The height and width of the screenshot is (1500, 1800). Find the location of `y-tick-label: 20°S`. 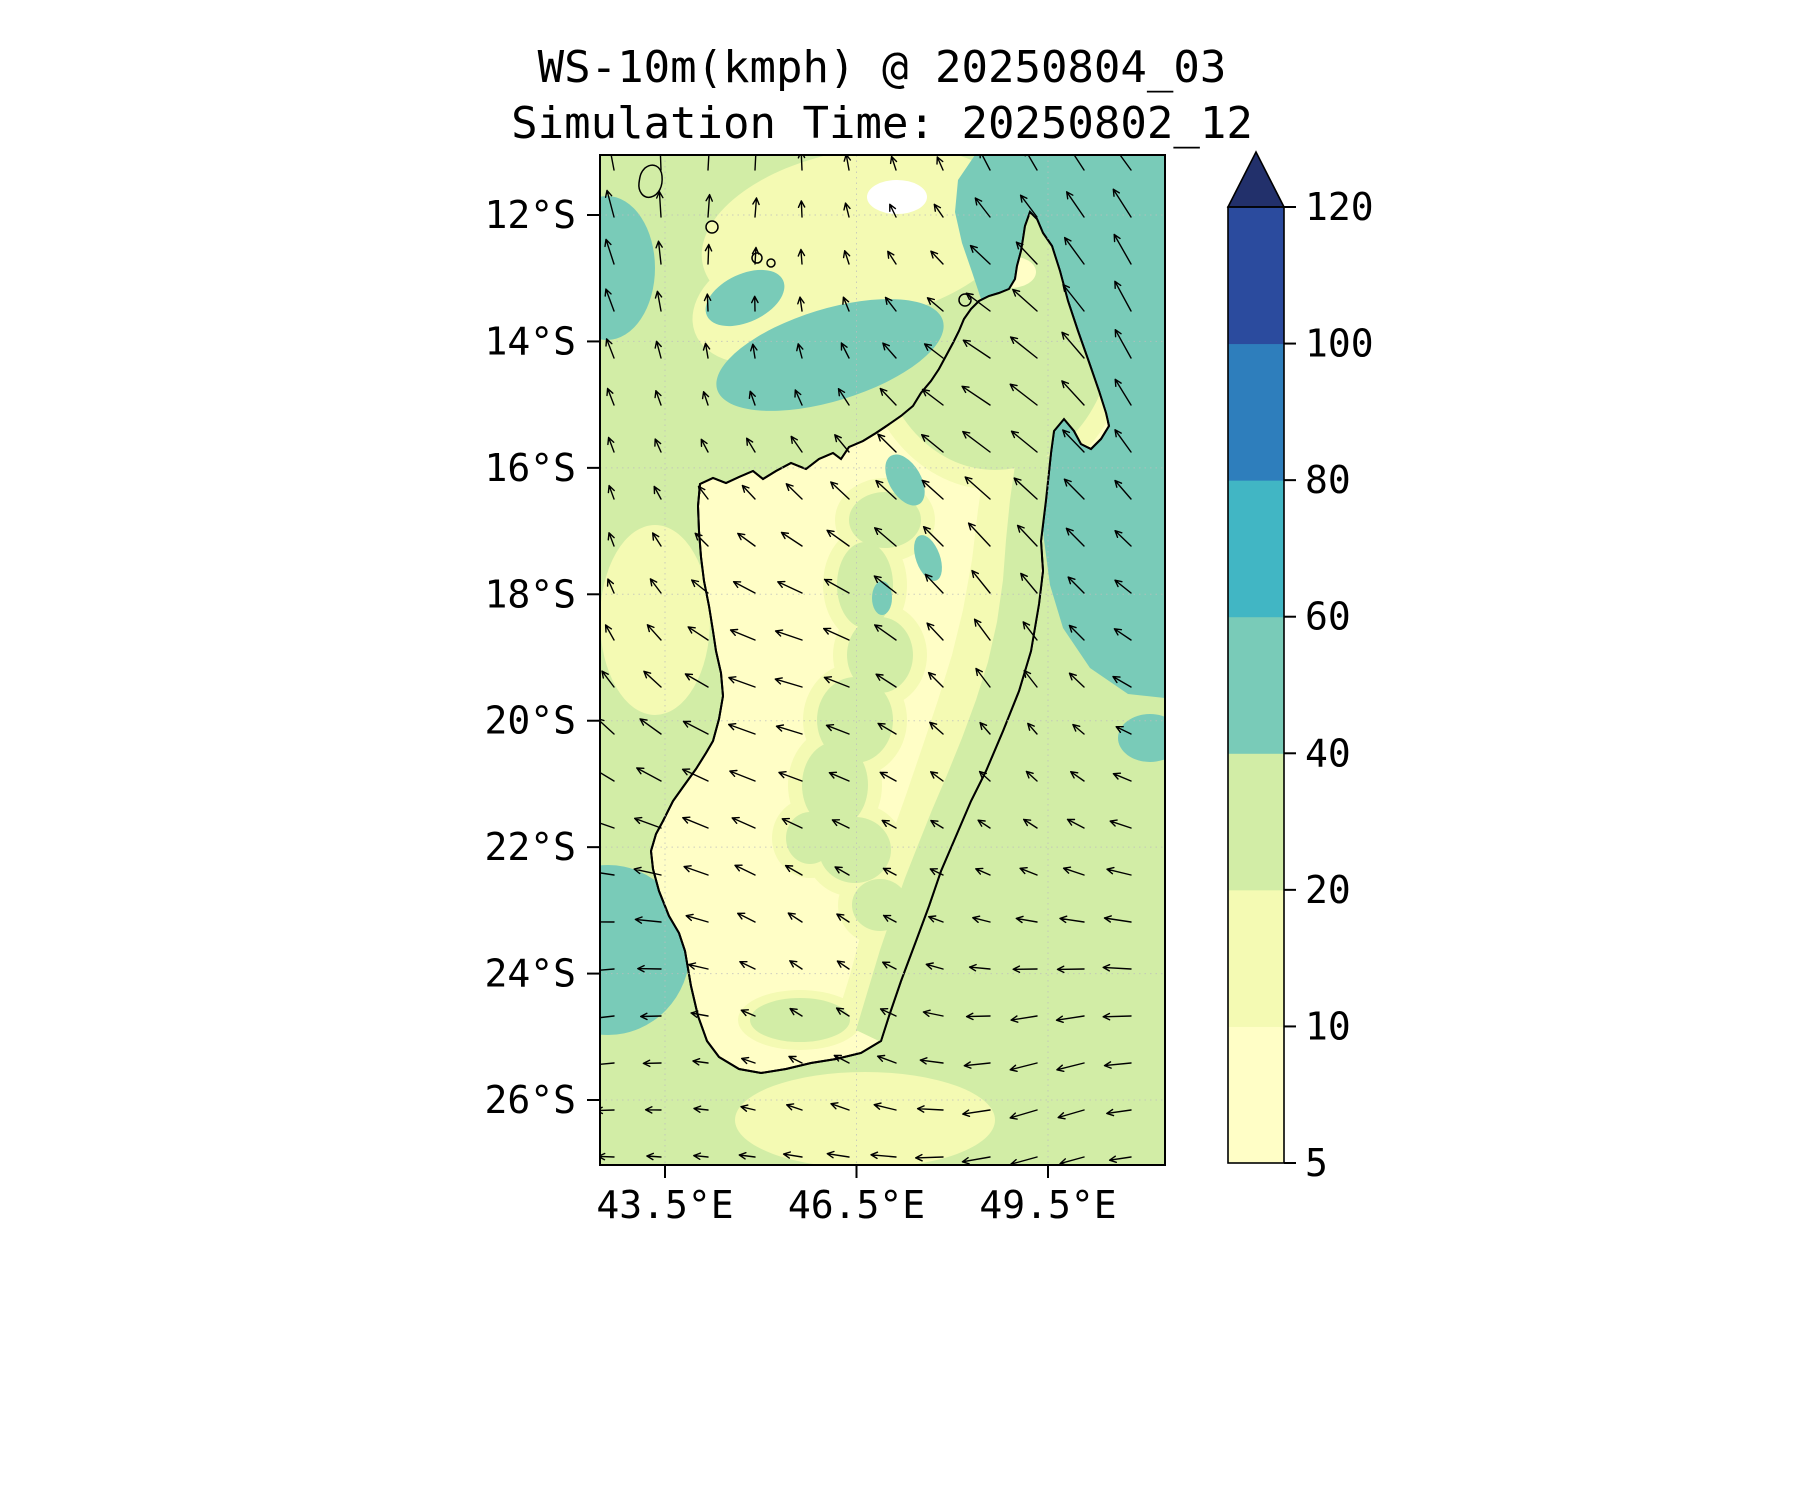

y-tick-label: 20°S is located at coordinates (530, 721).